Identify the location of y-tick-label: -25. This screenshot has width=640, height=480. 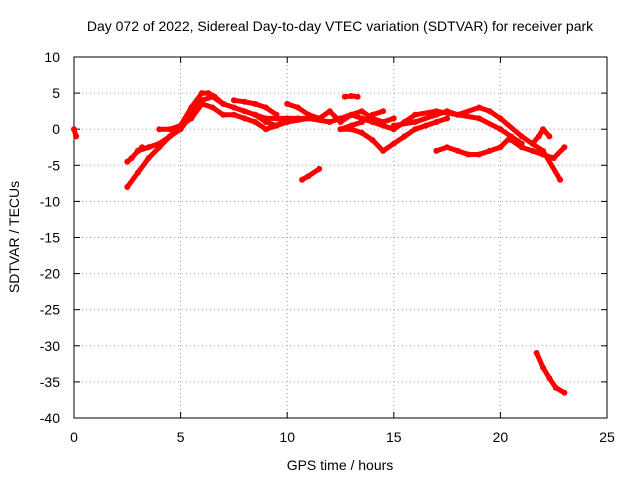
(50, 310).